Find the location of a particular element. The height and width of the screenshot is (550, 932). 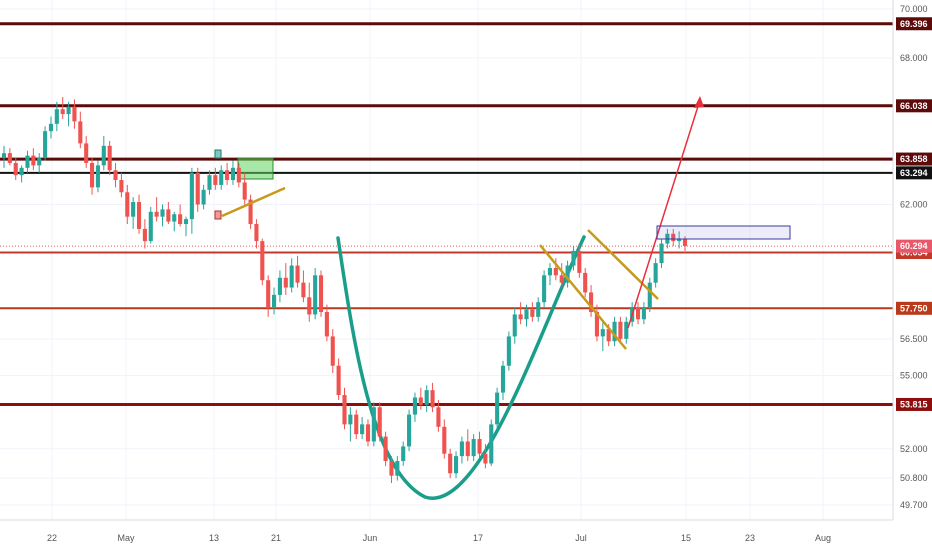

price-tick-label: 49.700 is located at coordinates (914, 505).